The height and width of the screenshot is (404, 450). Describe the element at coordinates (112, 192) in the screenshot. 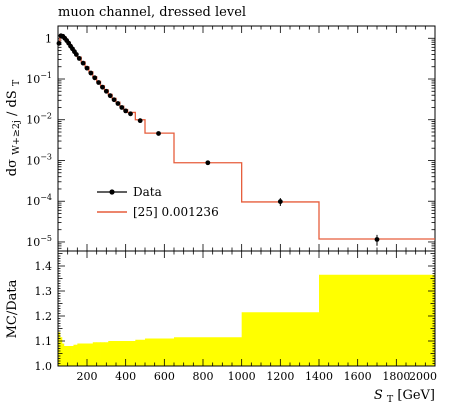

I see `legend-data-marker` at that location.